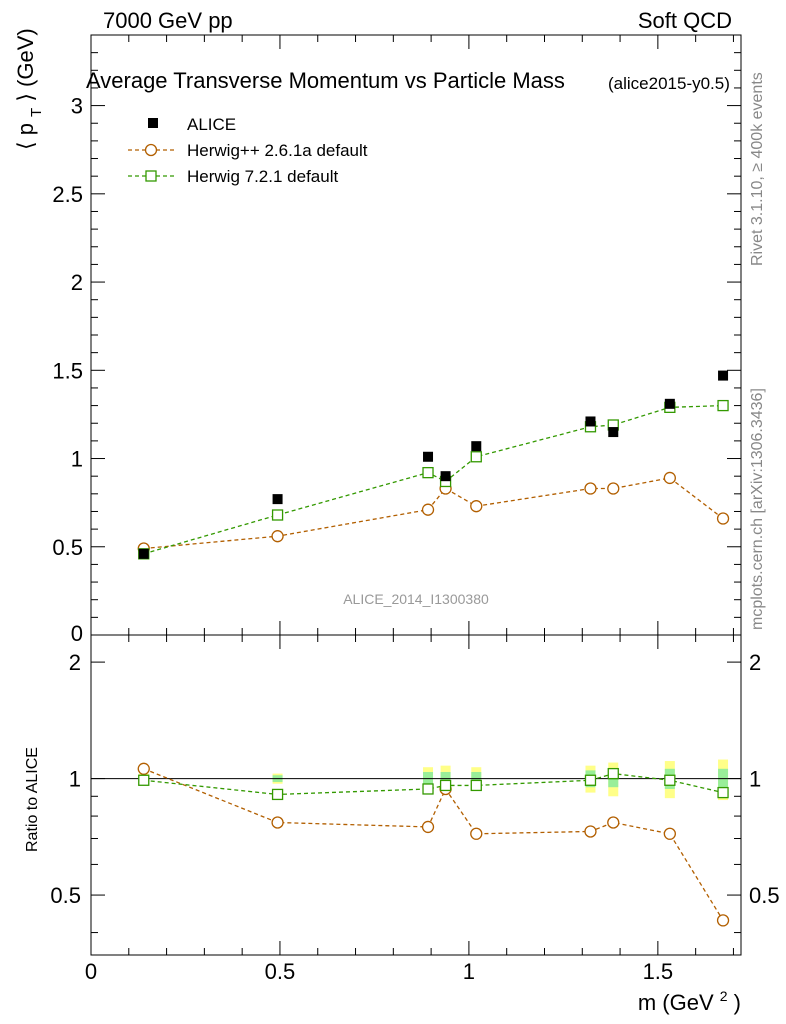 The image size is (786, 1024). Describe the element at coordinates (65, 895) in the screenshot. I see `ratio-y-tick-label-left: 0.5` at that location.